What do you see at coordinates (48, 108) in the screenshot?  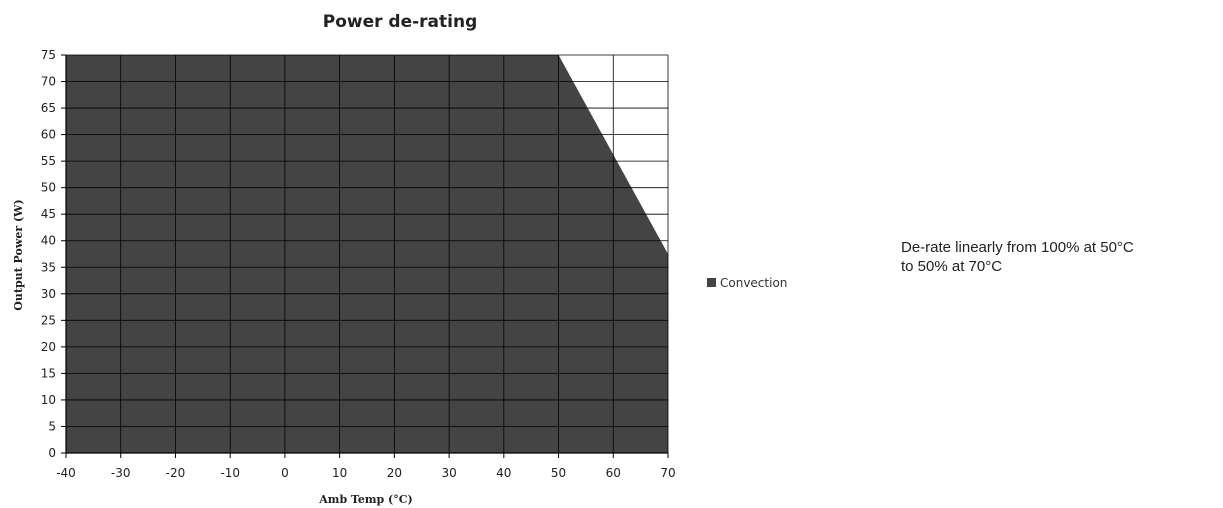 I see `y-tick-label: 65` at bounding box center [48, 108].